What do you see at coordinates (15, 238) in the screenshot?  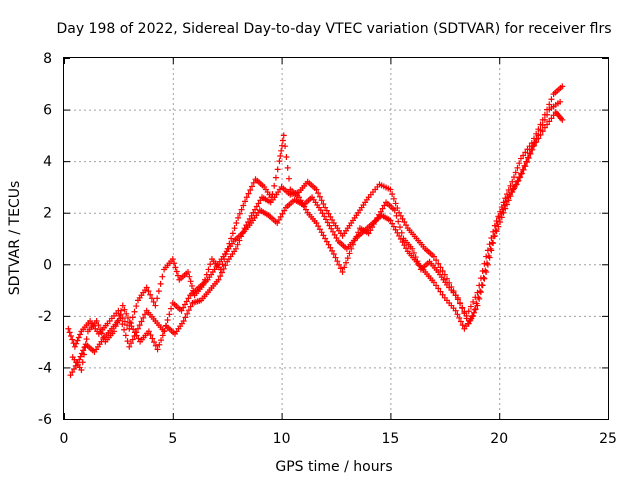 I see `y-axis-title: SDTVAR / TECUs` at bounding box center [15, 238].